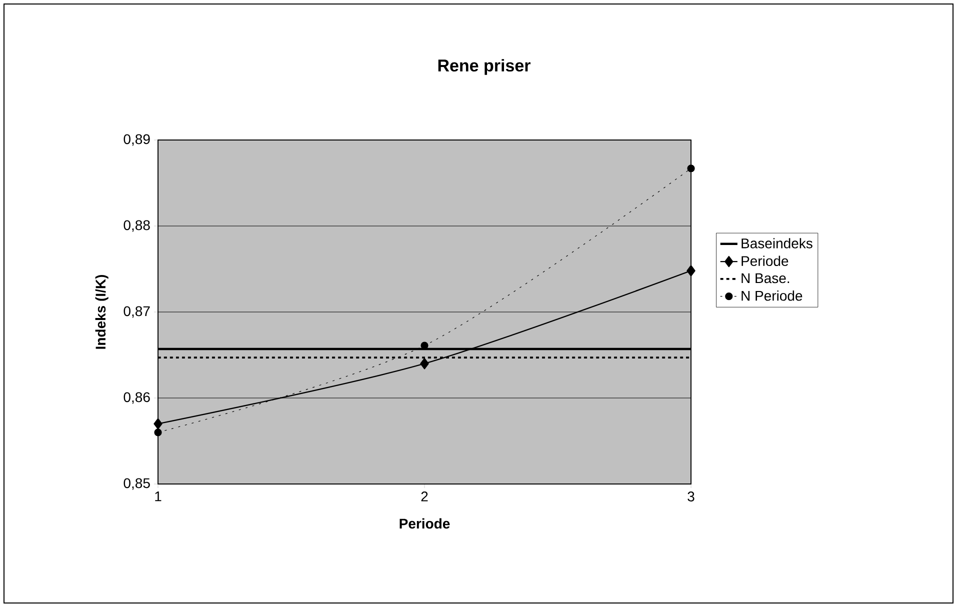 Image resolution: width=957 pixels, height=607 pixels. I want to click on legend-label: N Base., so click(766, 278).